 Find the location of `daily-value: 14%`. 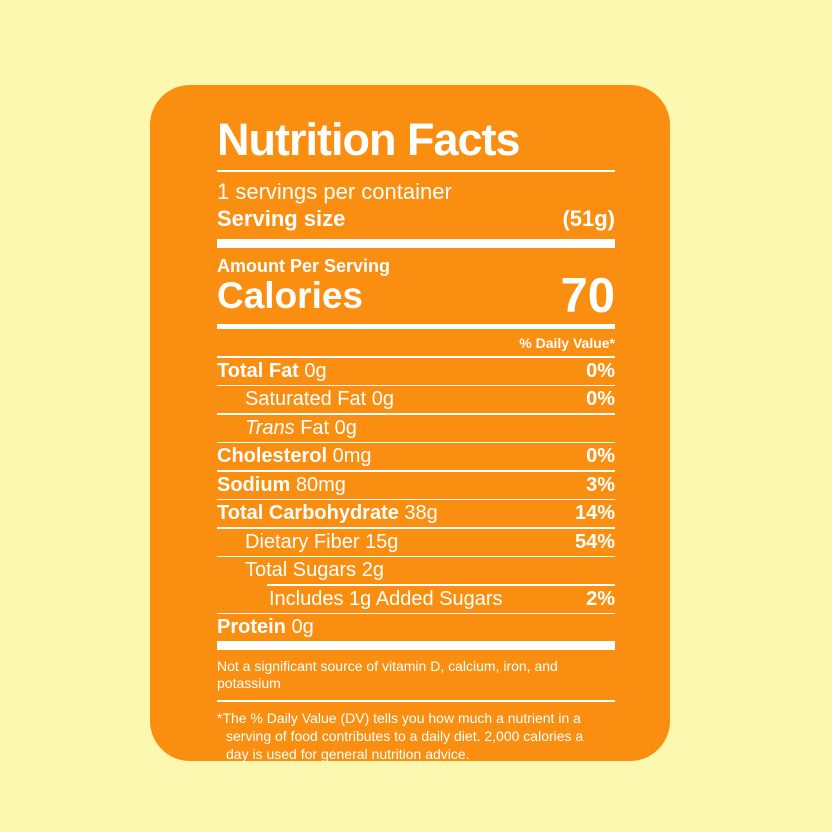

daily-value: 14% is located at coordinates (594, 513).